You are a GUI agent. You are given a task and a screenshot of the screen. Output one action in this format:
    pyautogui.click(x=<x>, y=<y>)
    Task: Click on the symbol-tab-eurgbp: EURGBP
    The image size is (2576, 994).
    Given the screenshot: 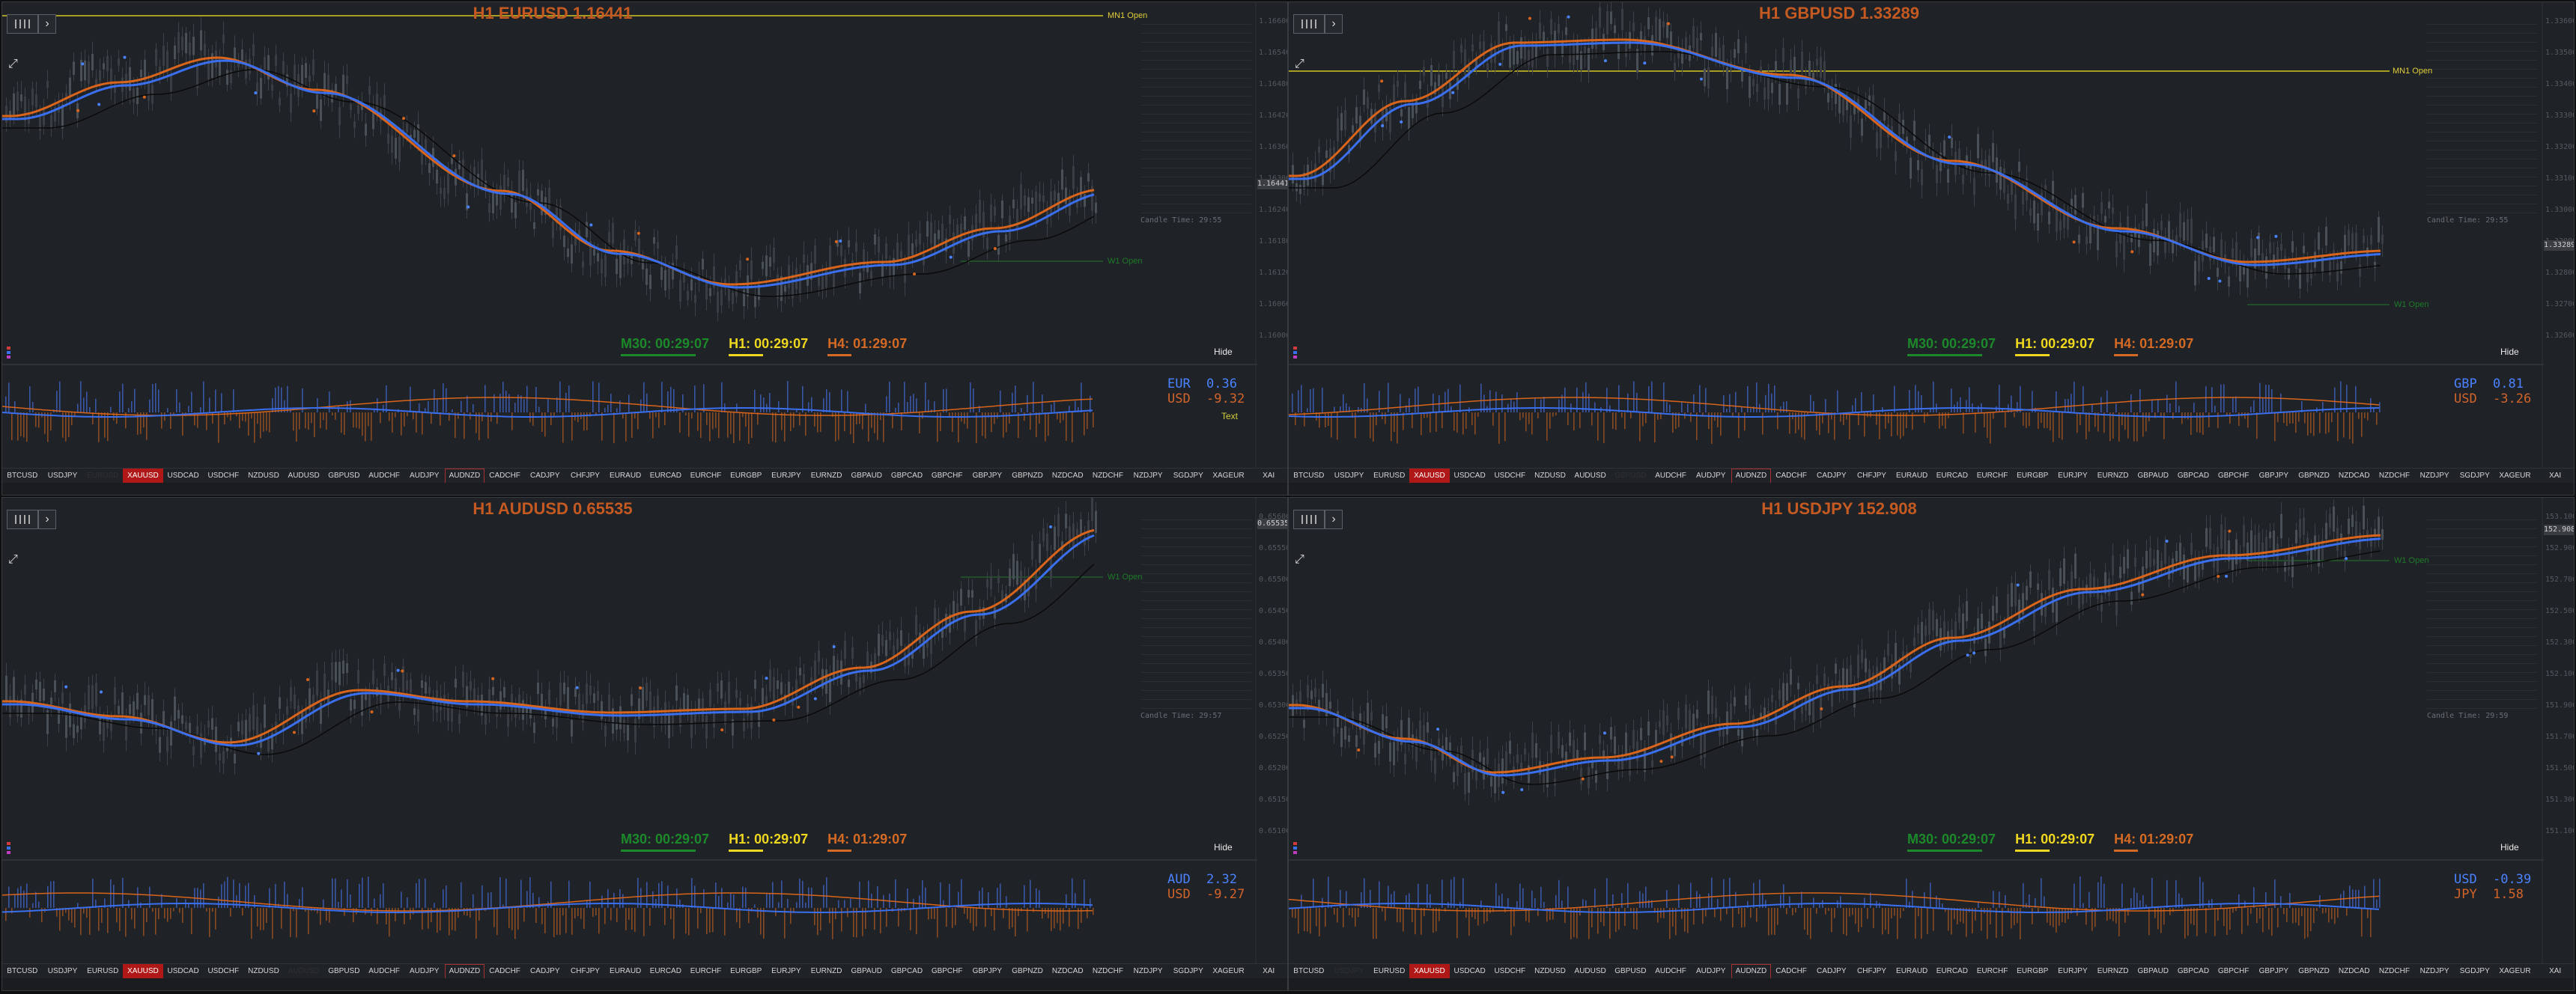 What is the action you would take?
    pyautogui.click(x=2033, y=476)
    